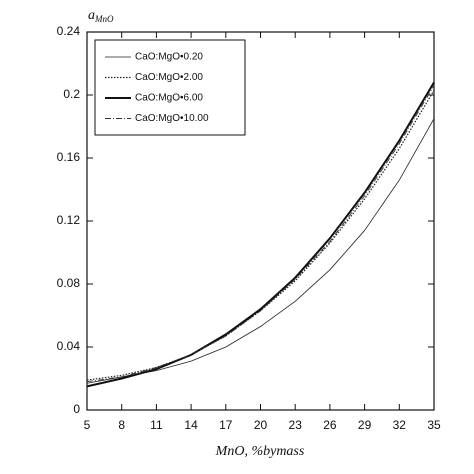 This screenshot has height=474, width=474. Describe the element at coordinates (69, 220) in the screenshot. I see `y-tick-label: 0.12` at that location.